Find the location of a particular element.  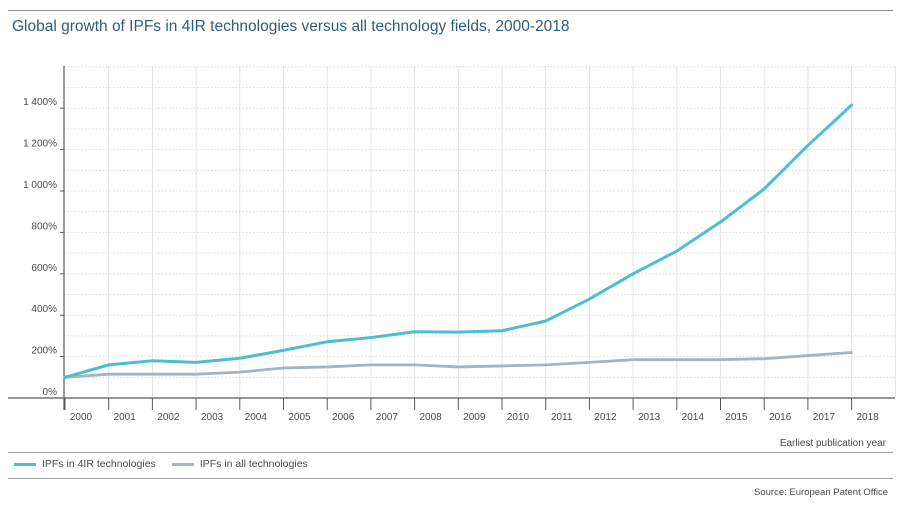

y-tick-label: 1 400% is located at coordinates (40, 102).